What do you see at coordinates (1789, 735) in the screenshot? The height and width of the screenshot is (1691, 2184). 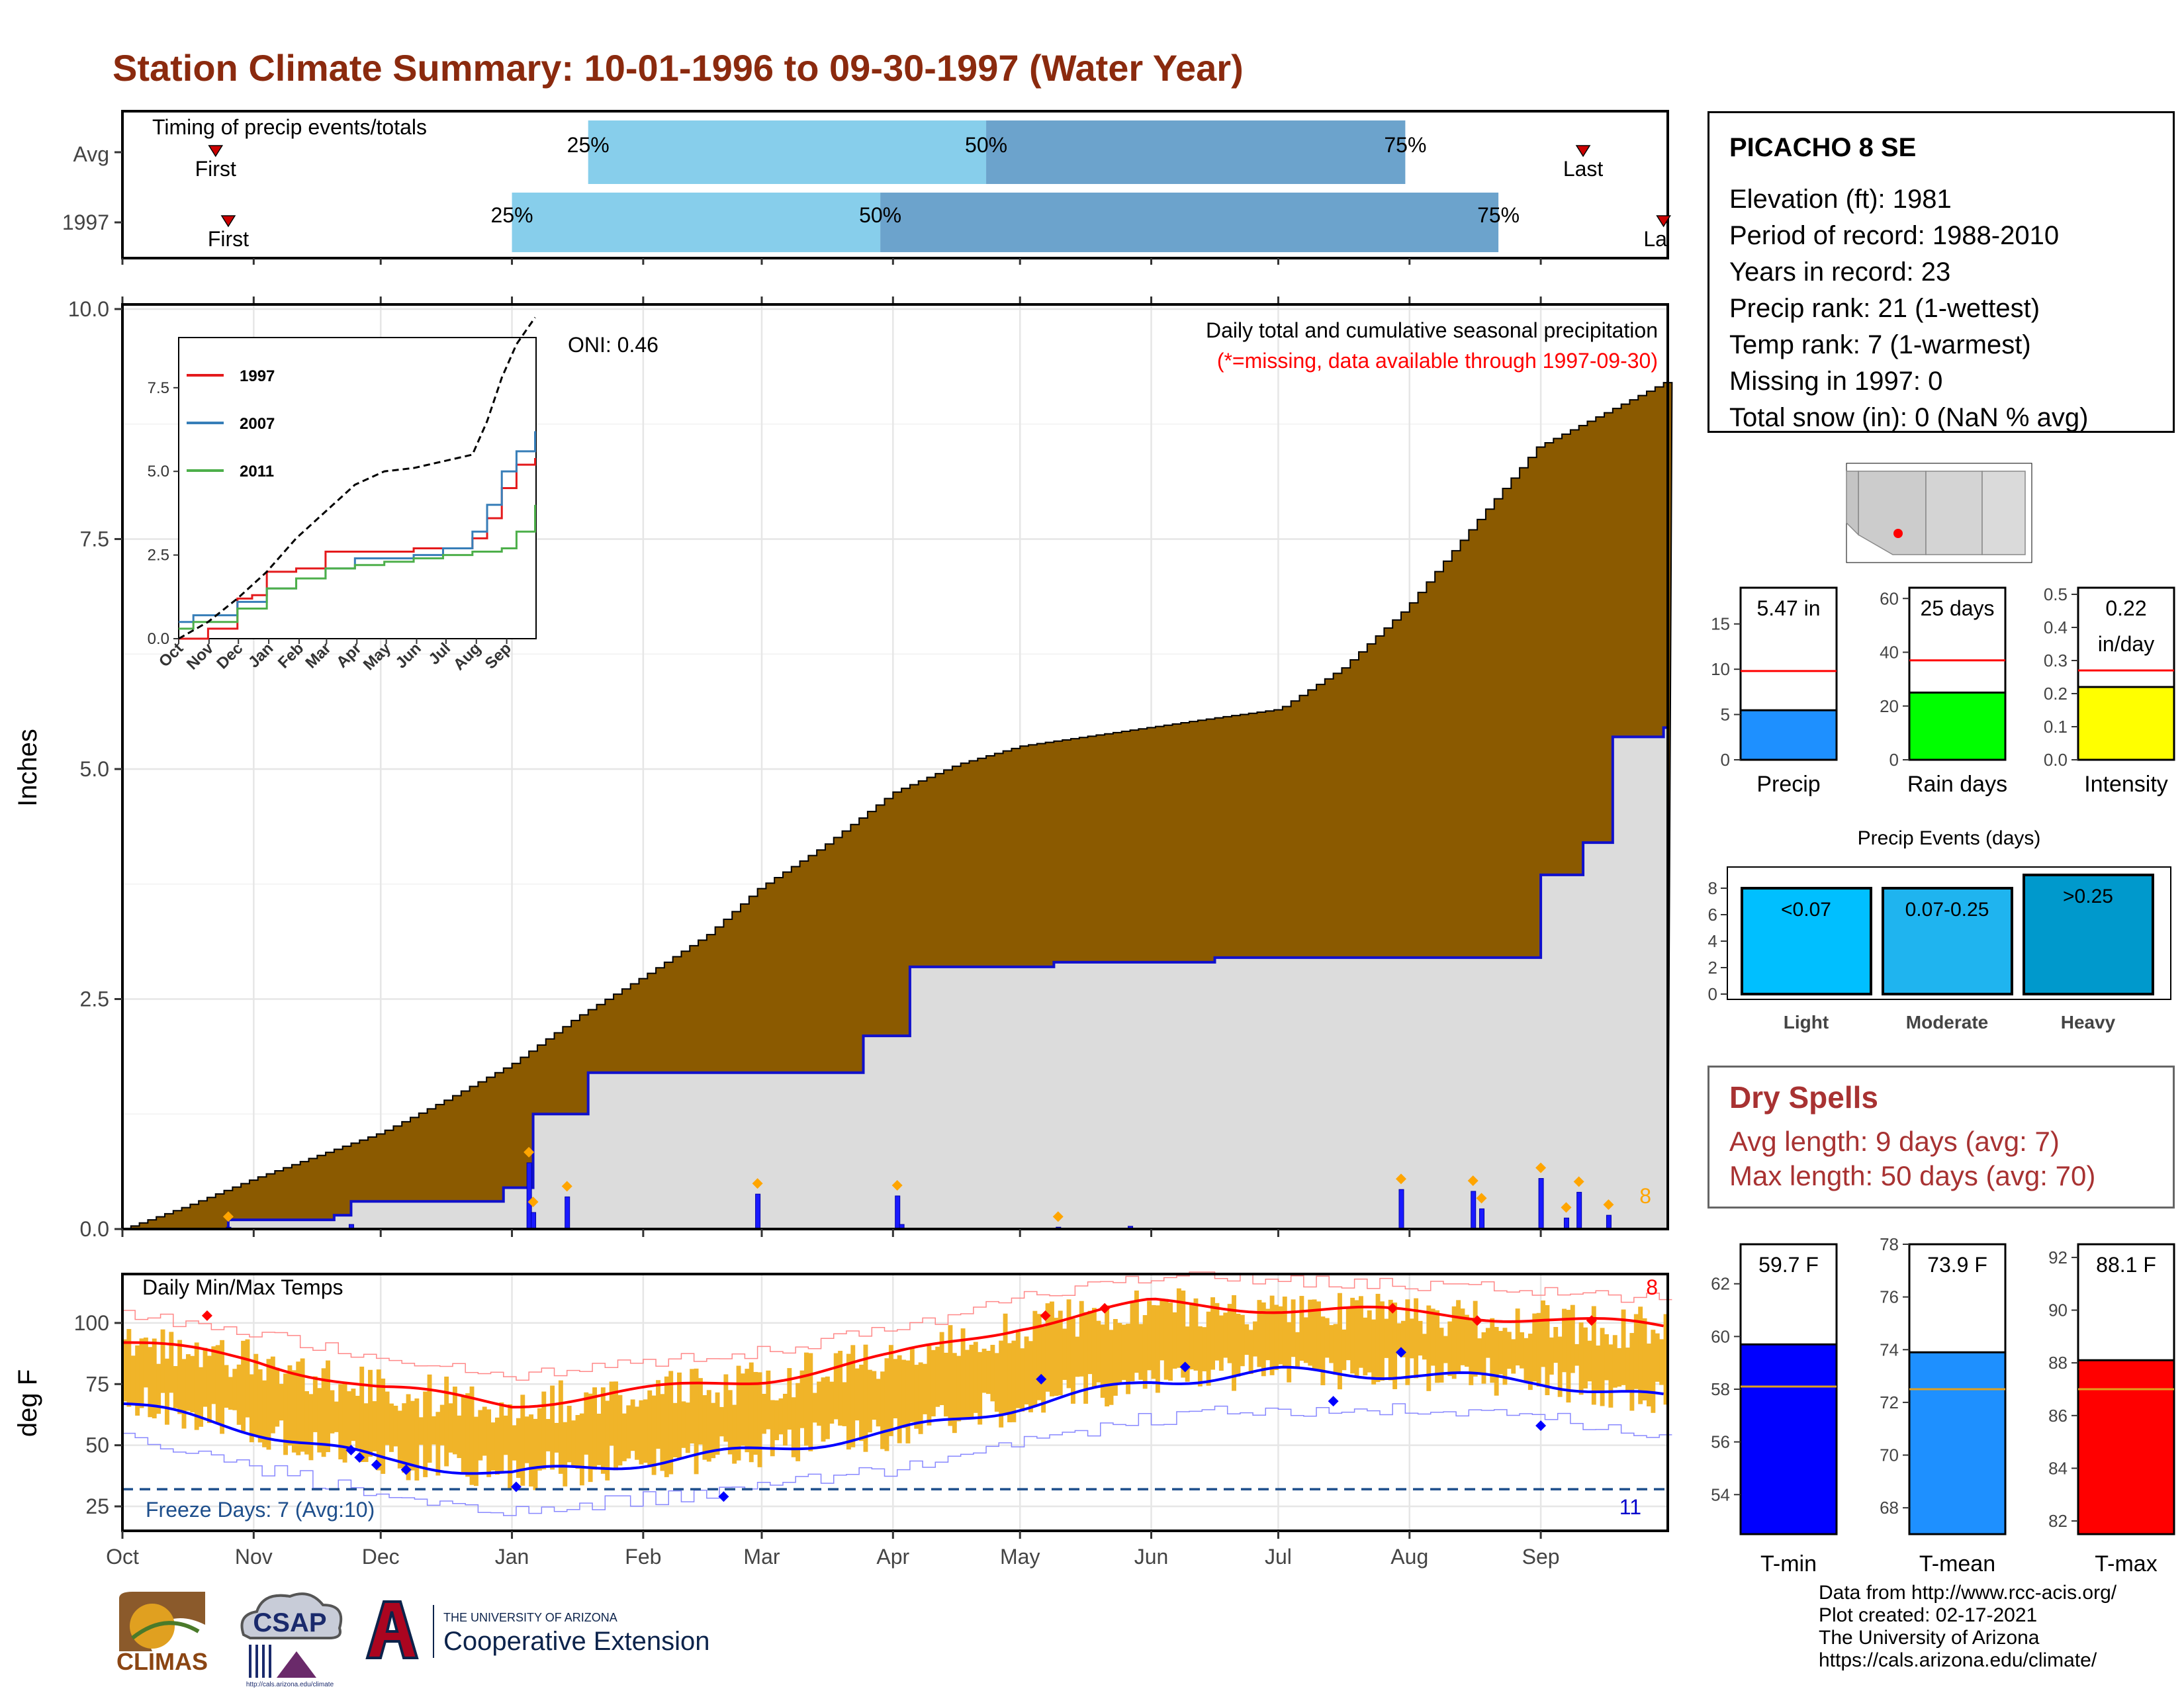 I see `summary-bar-precip` at bounding box center [1789, 735].